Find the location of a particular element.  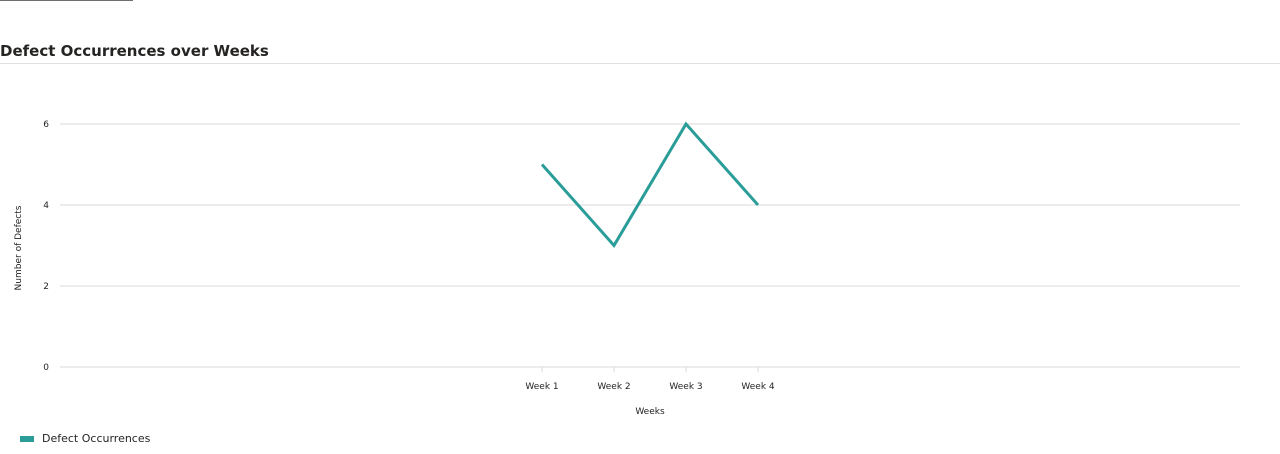

x-tick-label: Week 2 is located at coordinates (613, 387).